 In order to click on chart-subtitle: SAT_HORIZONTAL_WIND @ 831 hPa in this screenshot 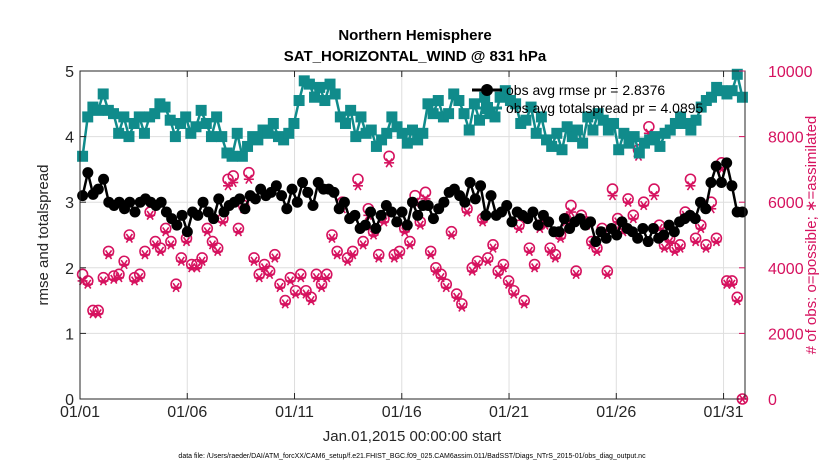, I will do `click(415, 56)`.